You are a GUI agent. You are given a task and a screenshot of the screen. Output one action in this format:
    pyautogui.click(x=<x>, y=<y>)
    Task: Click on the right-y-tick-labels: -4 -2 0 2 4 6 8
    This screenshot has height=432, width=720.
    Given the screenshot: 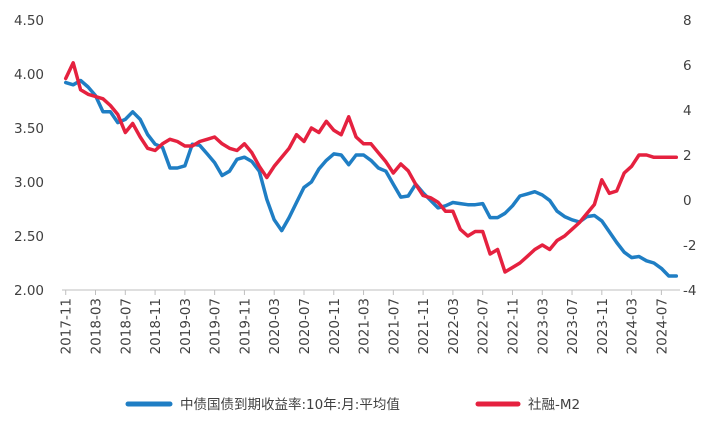 What is the action you would take?
    pyautogui.click(x=689, y=156)
    